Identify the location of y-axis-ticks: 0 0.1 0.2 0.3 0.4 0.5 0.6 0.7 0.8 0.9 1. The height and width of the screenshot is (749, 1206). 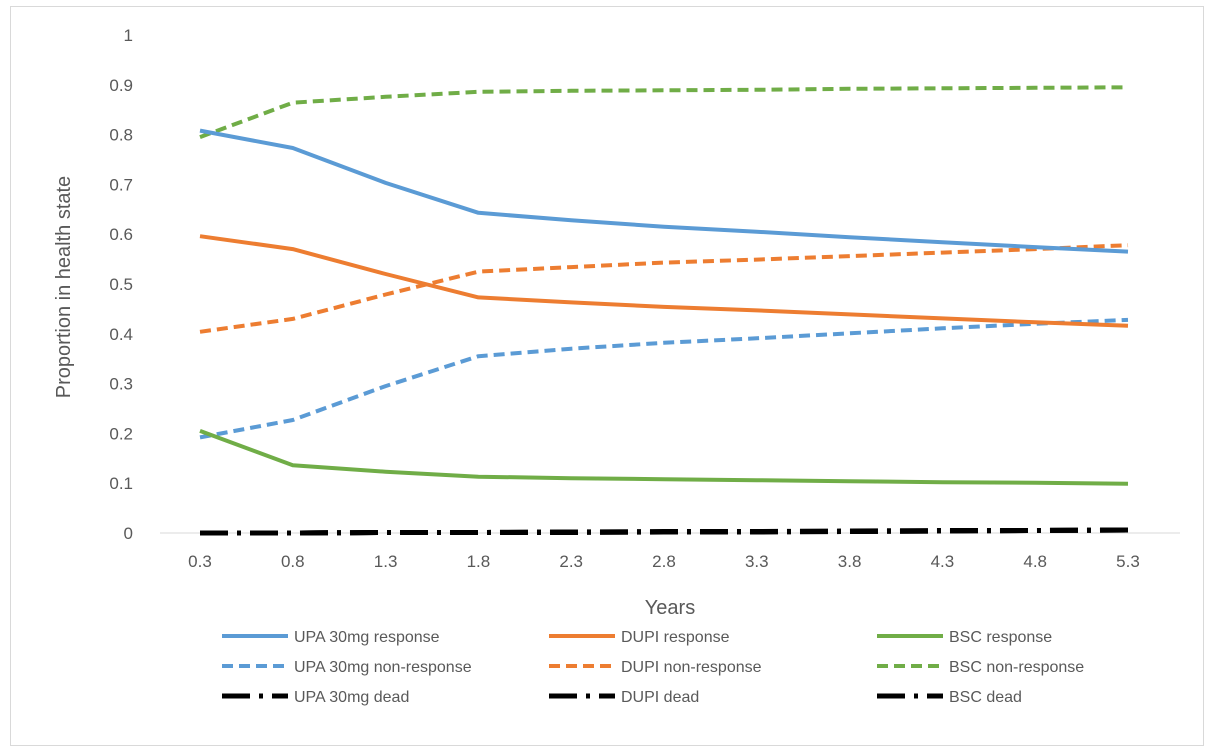
(121, 284).